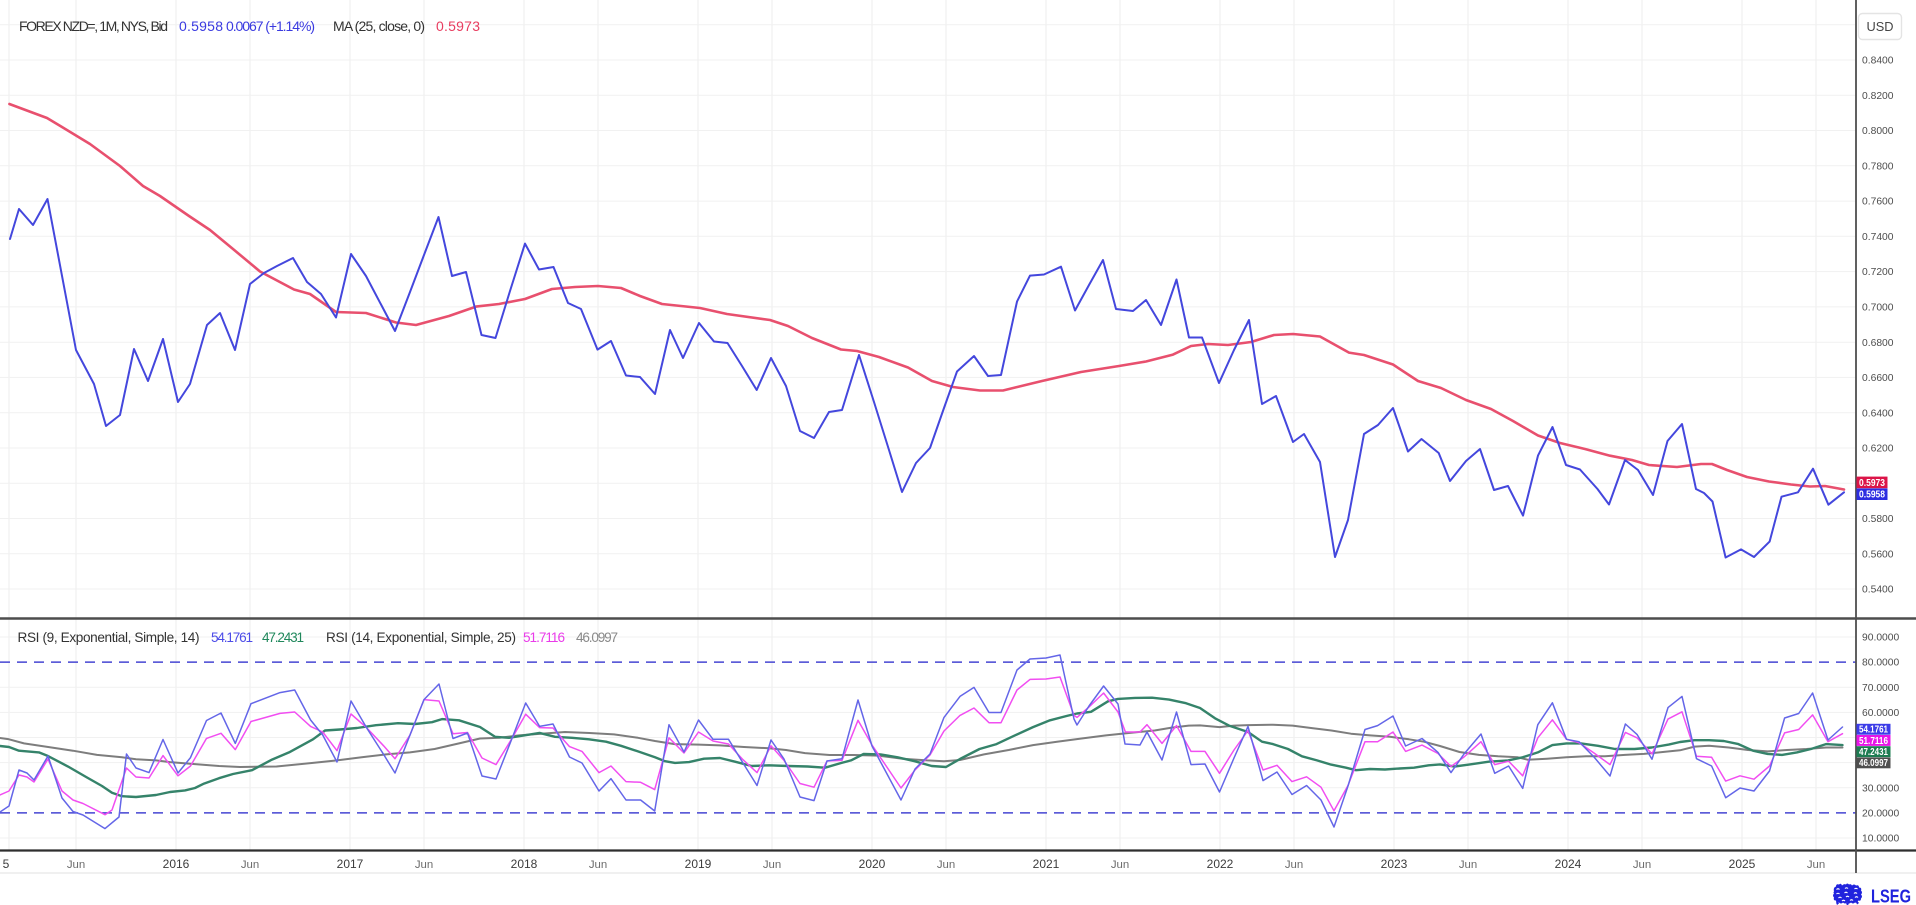 The height and width of the screenshot is (905, 1916). Describe the element at coordinates (421, 637) in the screenshot. I see `svg-text:RSI (14, Exponential, Simple,: RSI (14, Exponential, Simple, 25)` at that location.